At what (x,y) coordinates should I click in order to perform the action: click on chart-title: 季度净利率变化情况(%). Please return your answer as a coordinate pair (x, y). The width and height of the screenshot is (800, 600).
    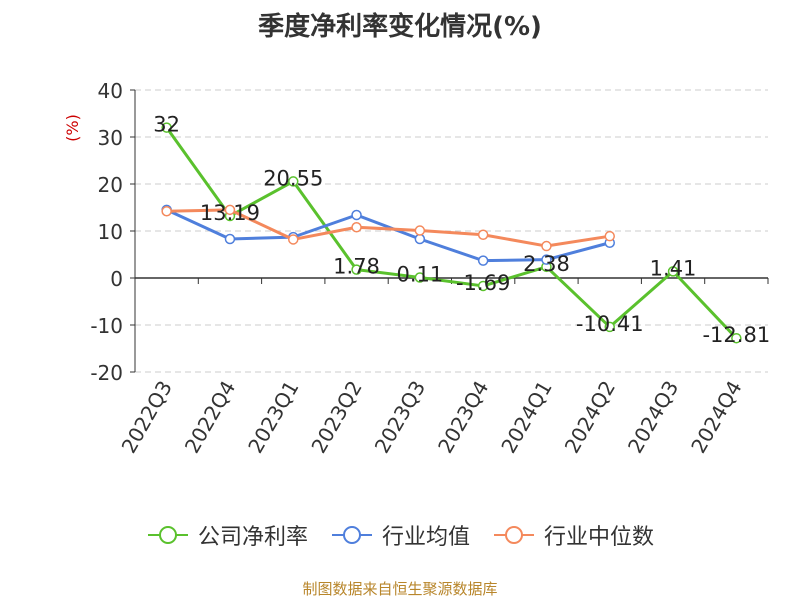
    Looking at the image, I should click on (400, 27).